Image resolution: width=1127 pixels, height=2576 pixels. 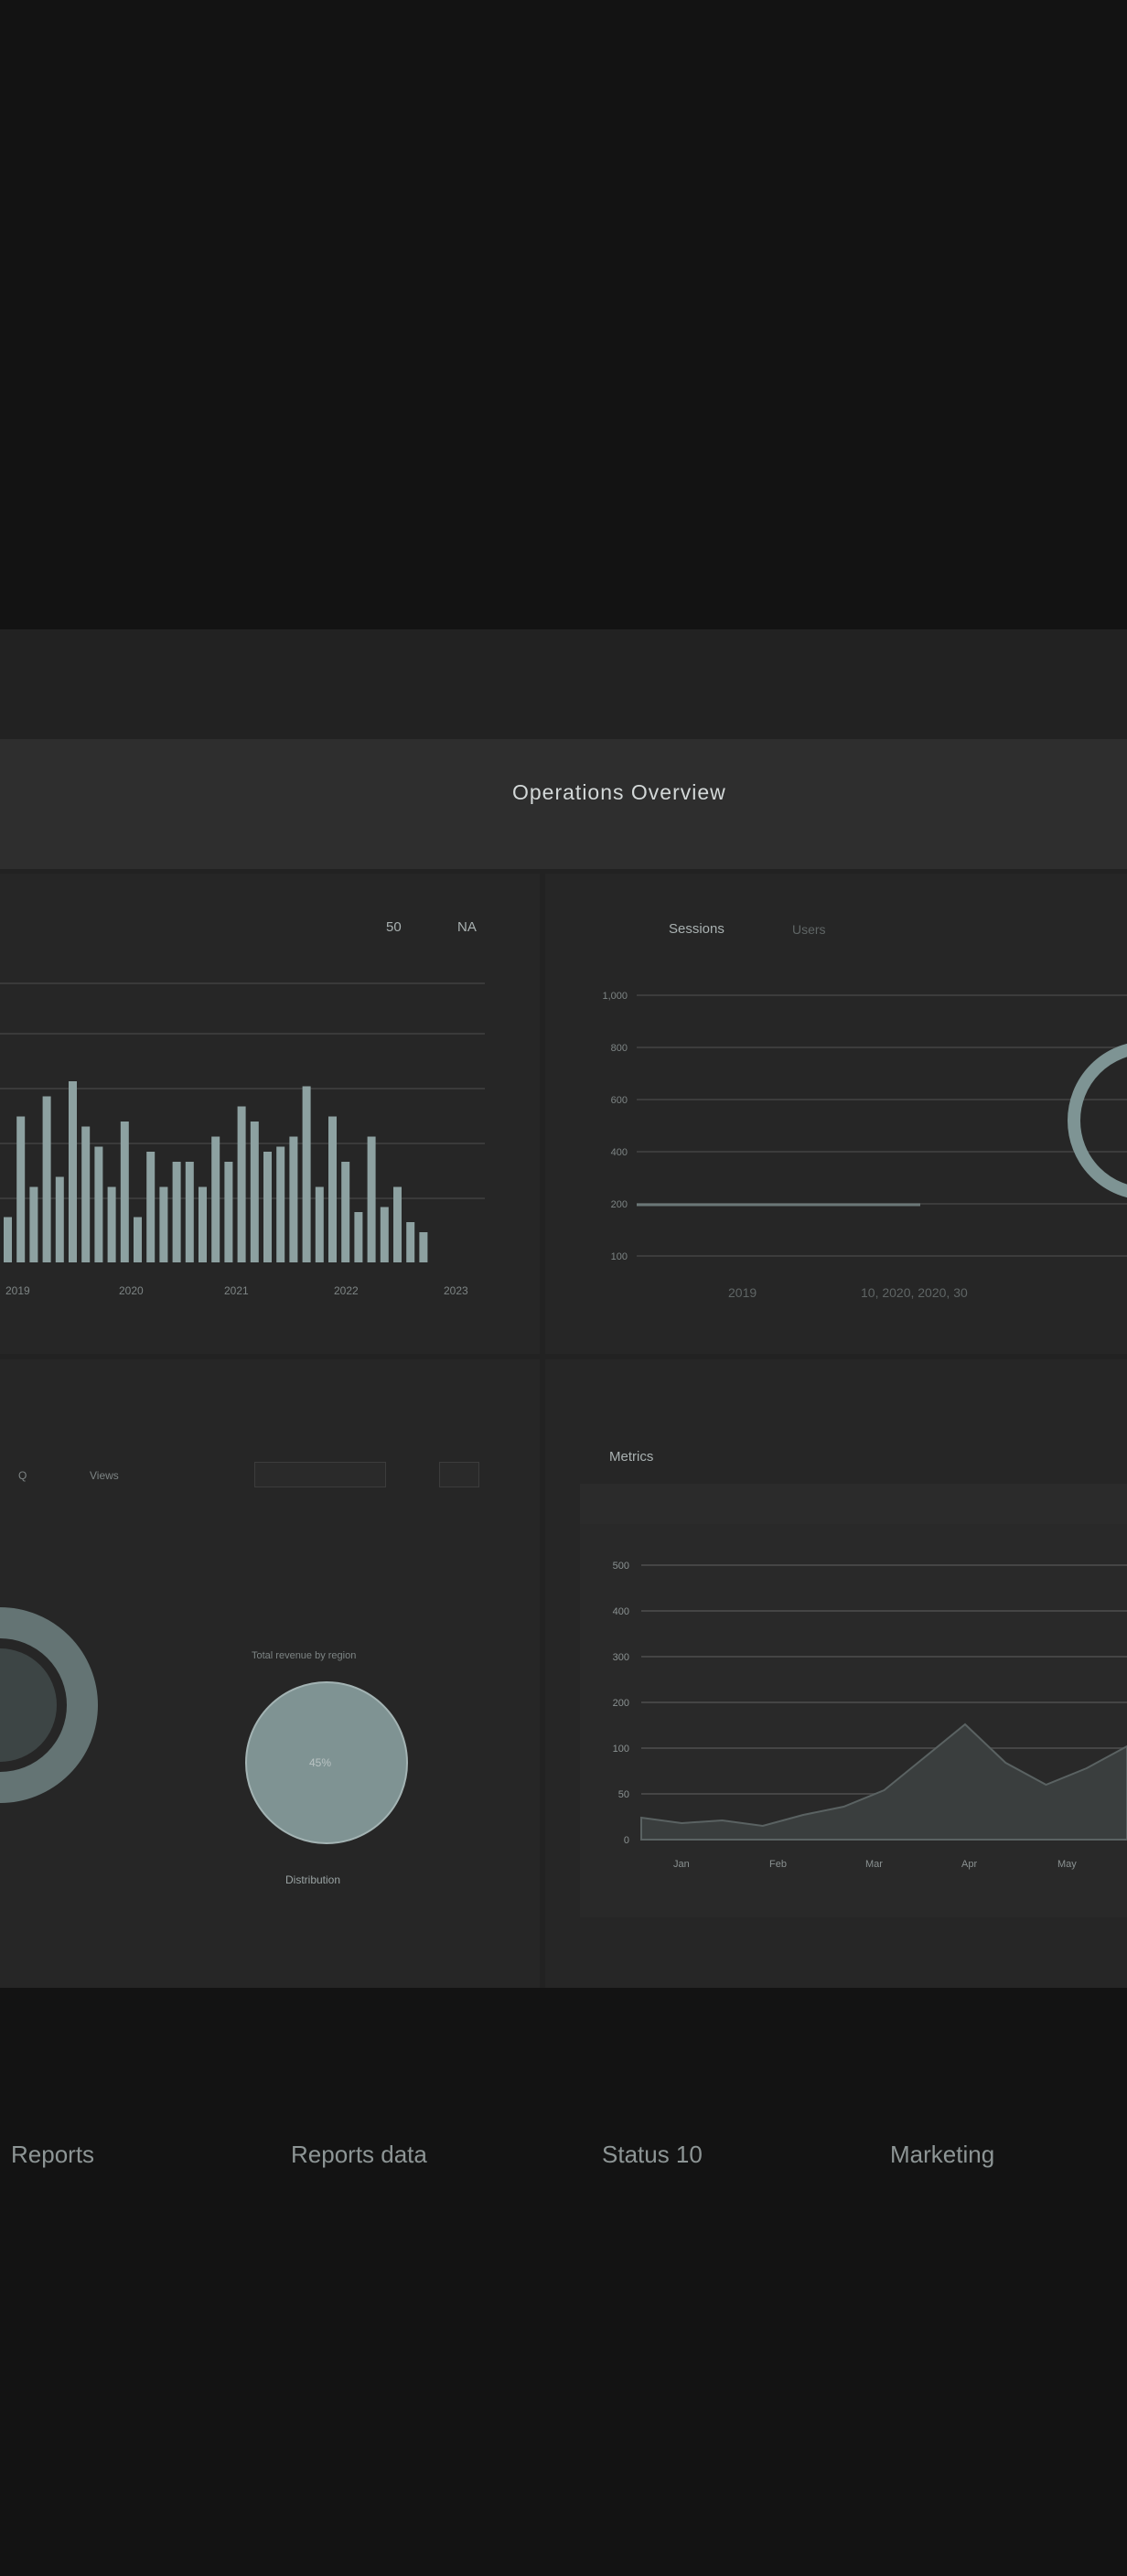 I want to click on area-y-tick-label: 100, so click(x=621, y=1750).